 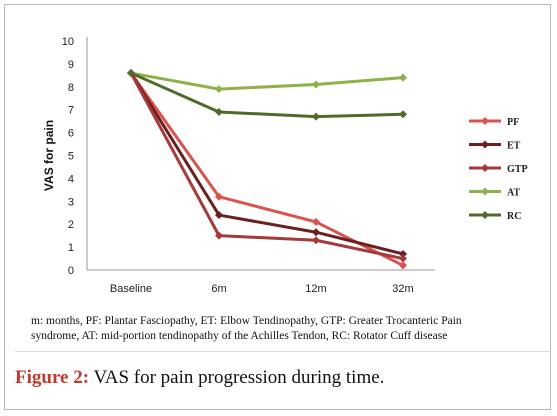 I want to click on legend-marker-at, so click(x=485, y=191).